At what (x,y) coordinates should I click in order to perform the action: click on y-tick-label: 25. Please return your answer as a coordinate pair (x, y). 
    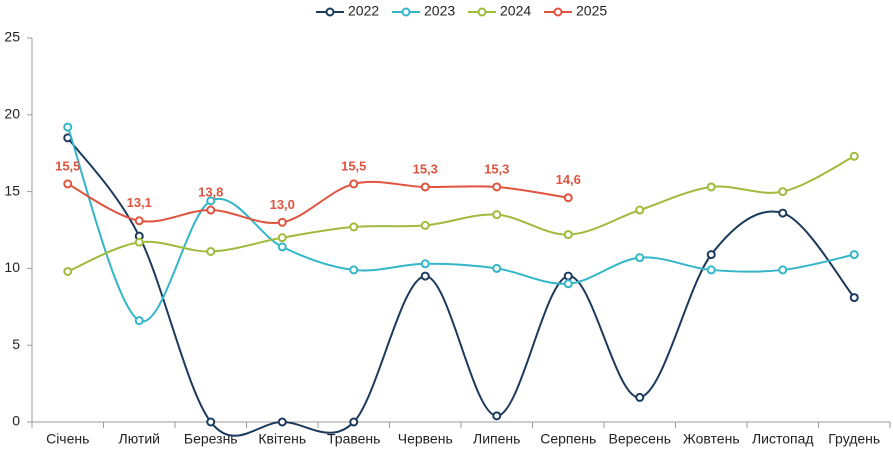
    Looking at the image, I should click on (12, 37).